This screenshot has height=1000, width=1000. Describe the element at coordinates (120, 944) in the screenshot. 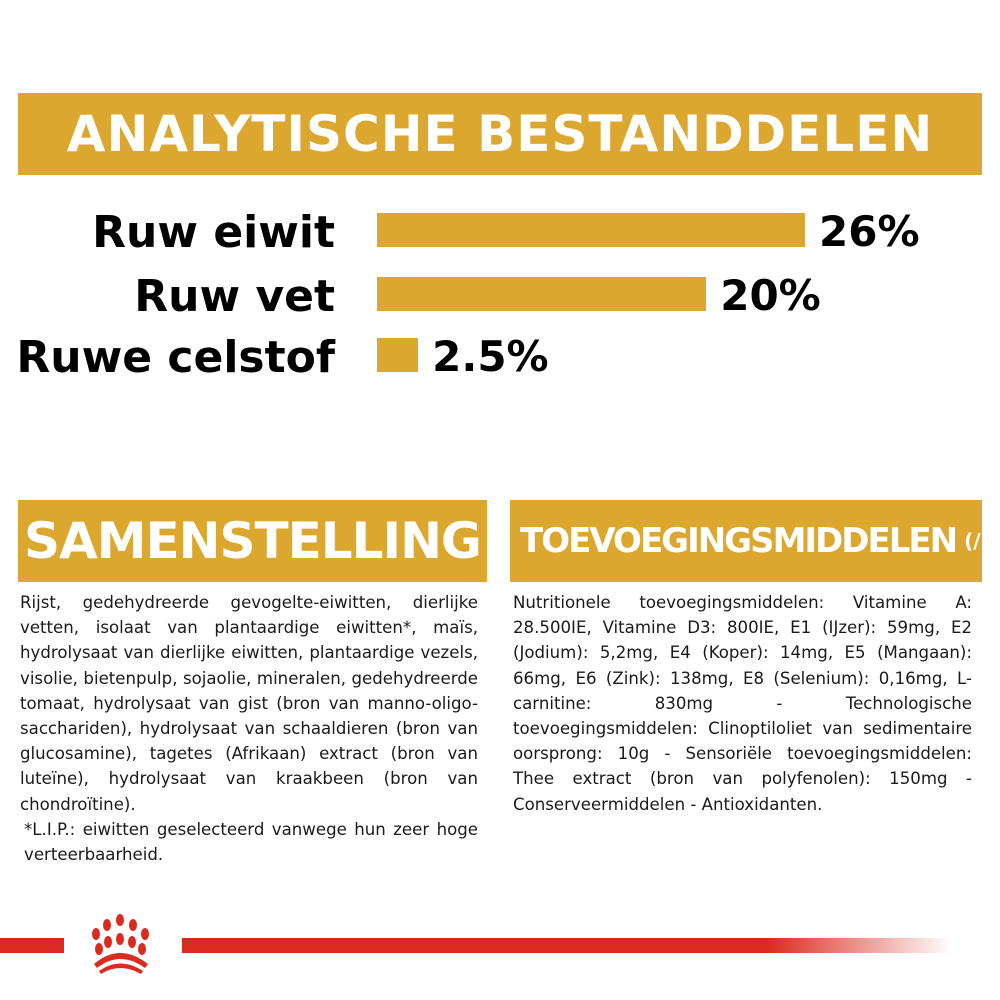

I see `royal-canin-crown-logo-icon` at that location.